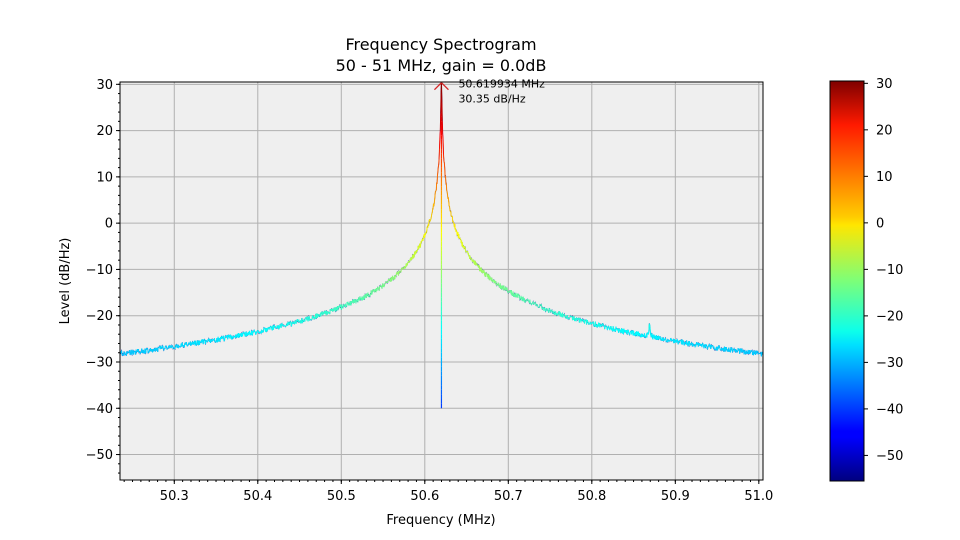 The height and width of the screenshot is (540, 960). I want to click on colorbar-tick-label: −50, so click(889, 456).